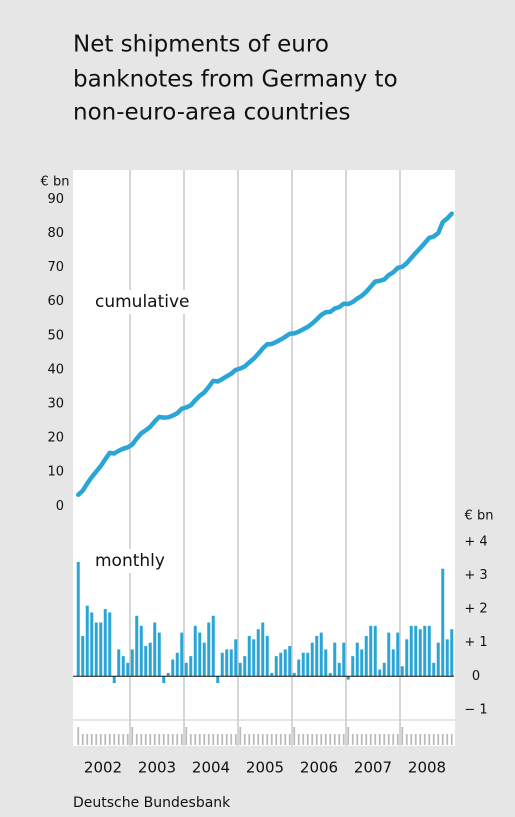 Image resolution: width=515 pixels, height=817 pixels. What do you see at coordinates (479, 516) in the screenshot?
I see `y2-axis-unit: € bn` at bounding box center [479, 516].